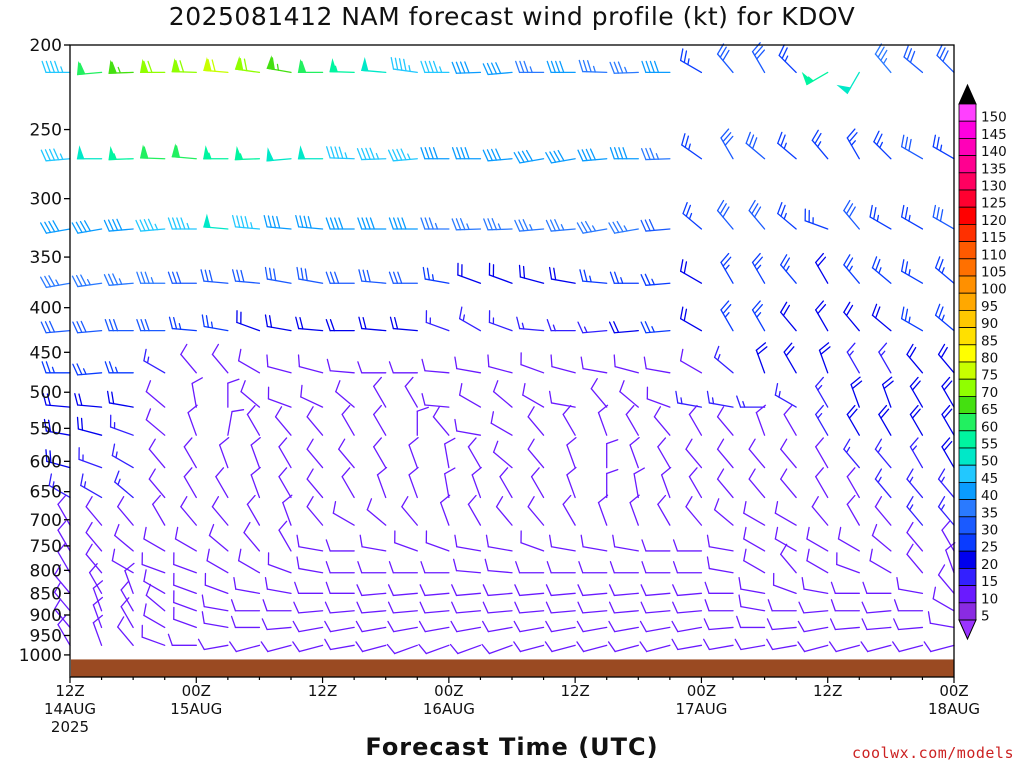 Image resolution: width=1024 pixels, height=768 pixels. What do you see at coordinates (994, 204) in the screenshot?
I see `colorbar-label: 125` at bounding box center [994, 204].